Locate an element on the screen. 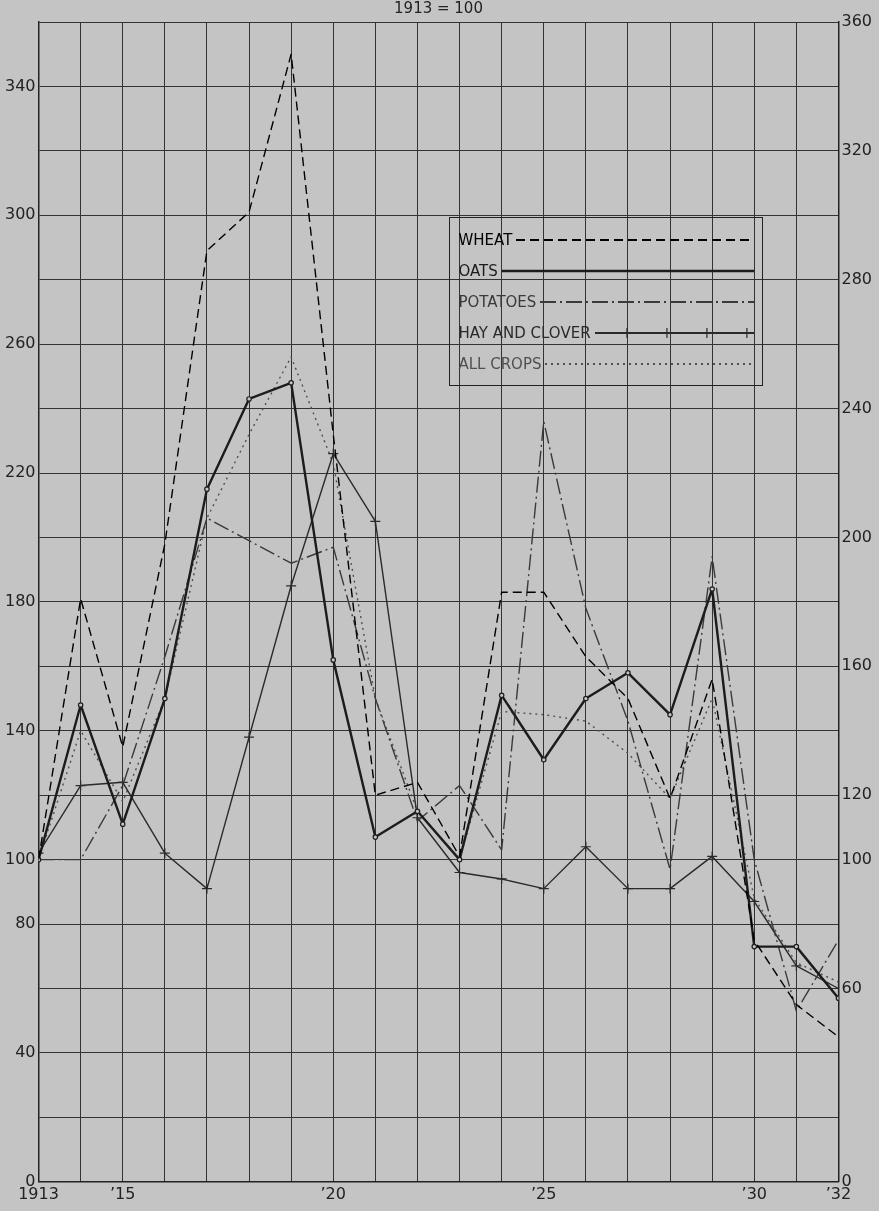 Image resolution: width=879 pixels, height=1211 pixels. y2-tick-label: 200 is located at coordinates (857, 536).